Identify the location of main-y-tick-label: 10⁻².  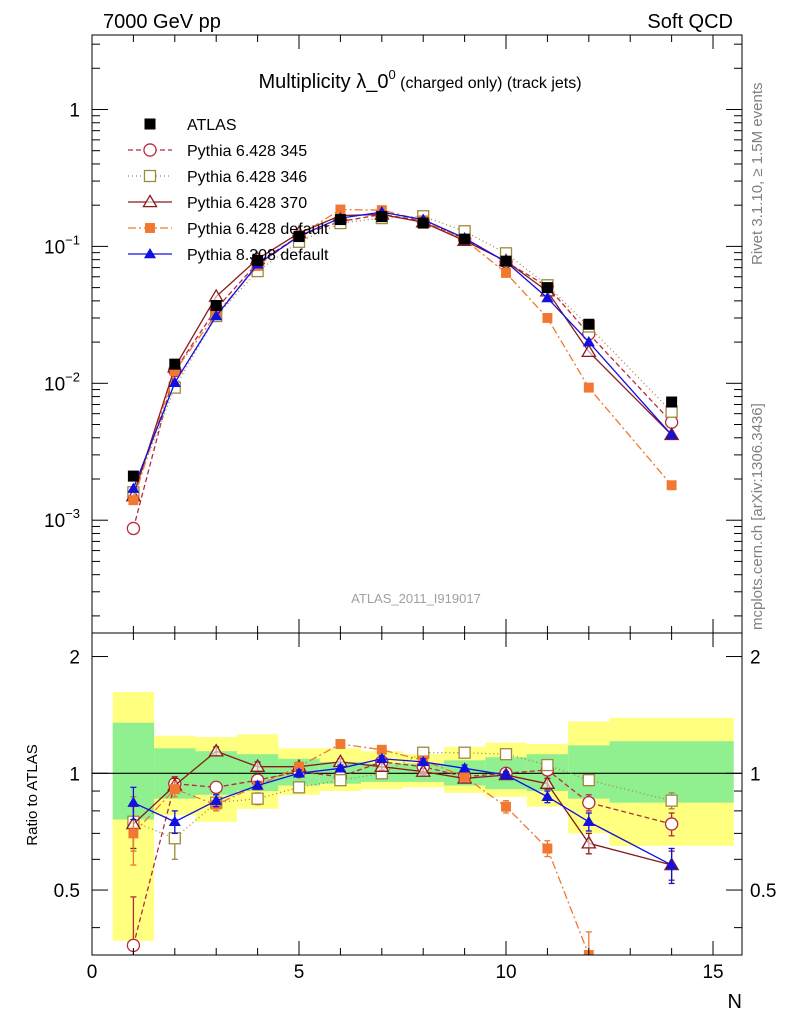
(62, 382).